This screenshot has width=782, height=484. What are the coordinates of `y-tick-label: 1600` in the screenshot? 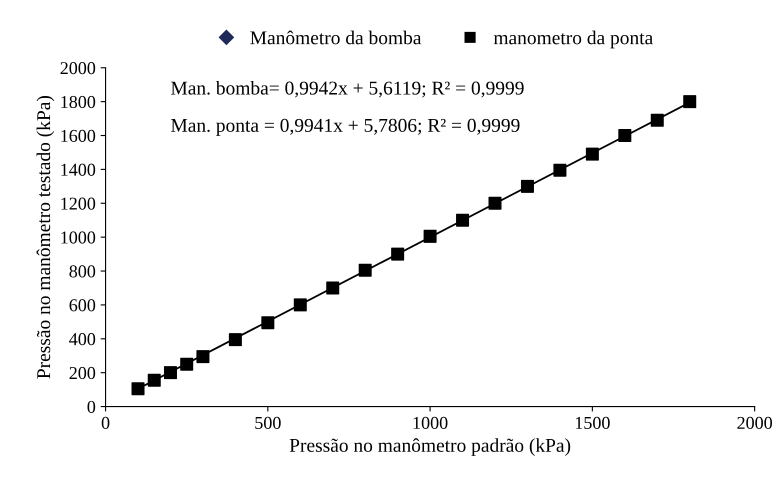 It's located at (78, 136).